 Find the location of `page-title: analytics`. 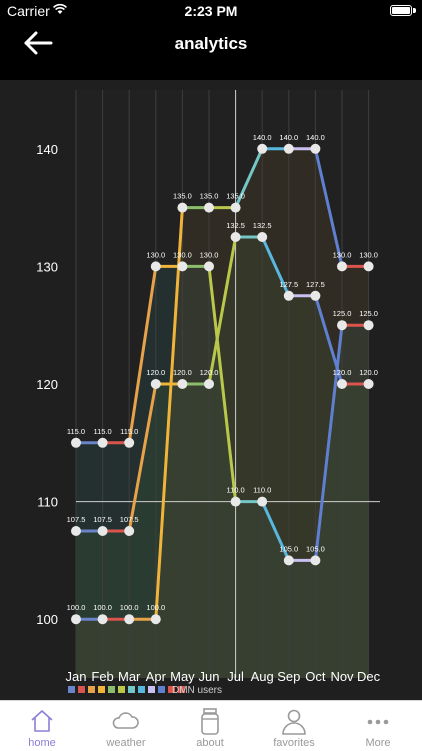

page-title: analytics is located at coordinates (211, 43).